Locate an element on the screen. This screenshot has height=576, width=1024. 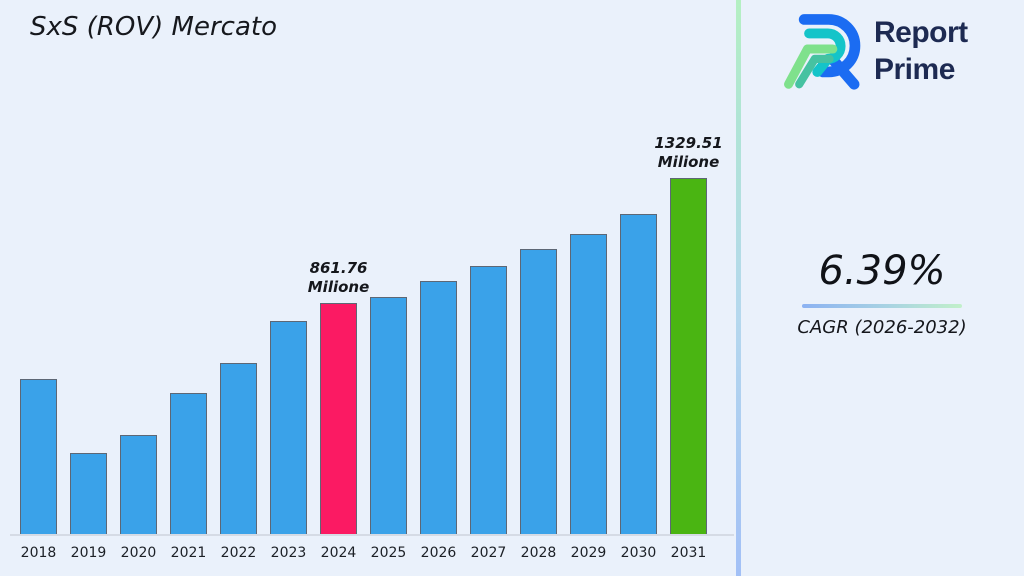
cagr-block: 6.39% CAGR (2026-2032) is located at coordinates (882, 293).